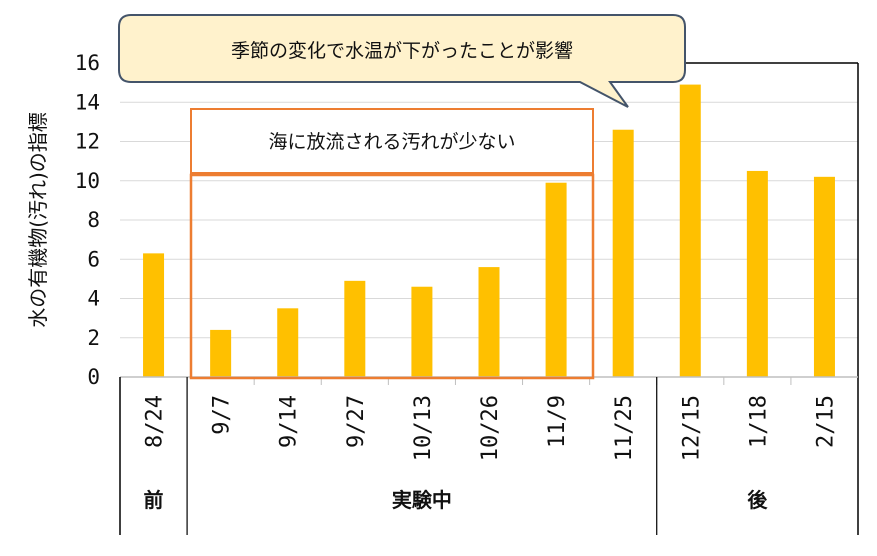 The height and width of the screenshot is (556, 877). Describe the element at coordinates (93, 338) in the screenshot. I see `y-tick-label: 2` at that location.